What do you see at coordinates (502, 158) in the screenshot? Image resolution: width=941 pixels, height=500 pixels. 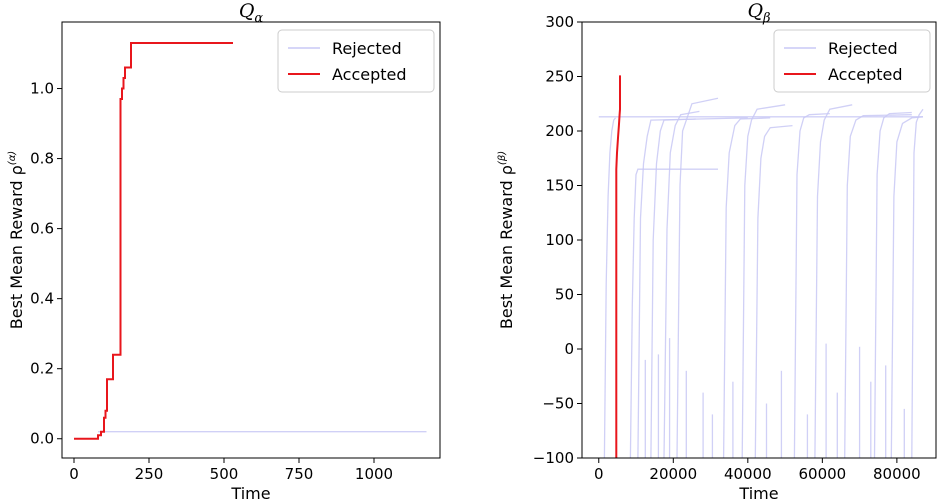 I see `y-axis-label-superscript: (β)` at bounding box center [502, 158].